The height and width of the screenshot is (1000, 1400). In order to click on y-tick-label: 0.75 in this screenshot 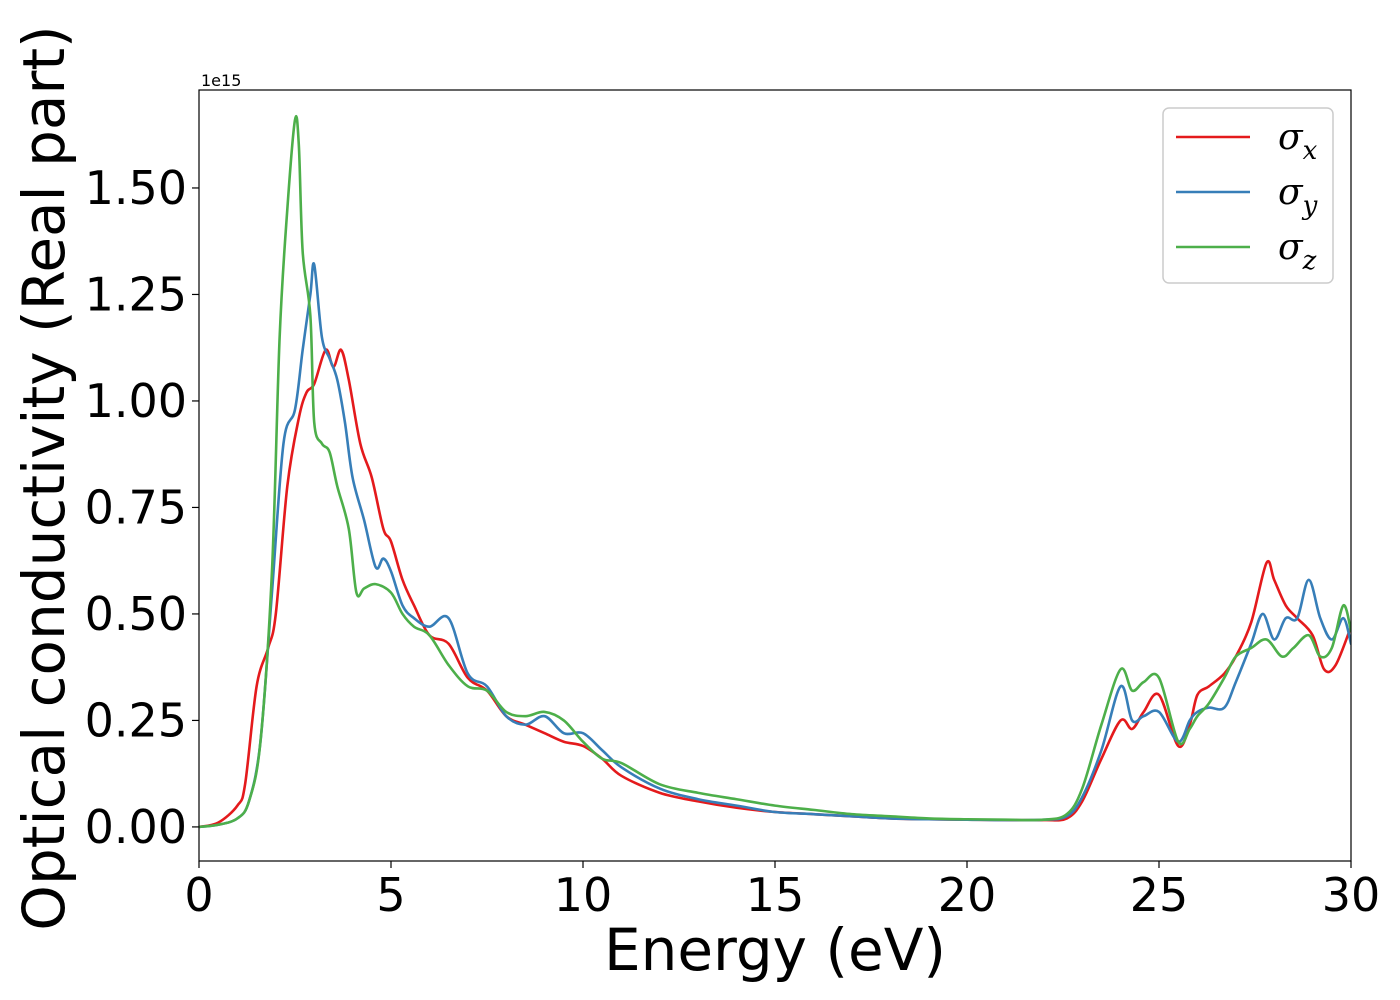, I will do `click(136, 507)`.